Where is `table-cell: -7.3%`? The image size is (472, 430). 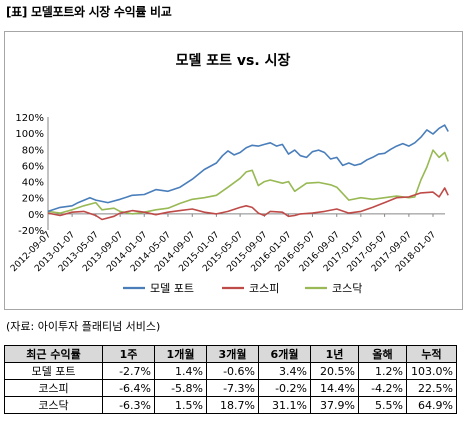
table-cell: -7.3% is located at coordinates (232, 388).